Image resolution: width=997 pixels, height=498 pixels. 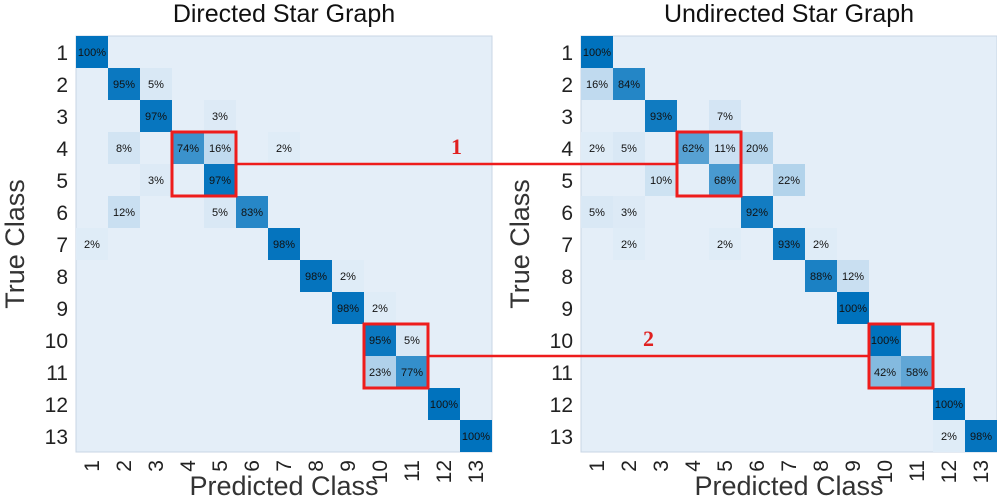 I want to click on cell-value-label: 88%, so click(x=821, y=277).